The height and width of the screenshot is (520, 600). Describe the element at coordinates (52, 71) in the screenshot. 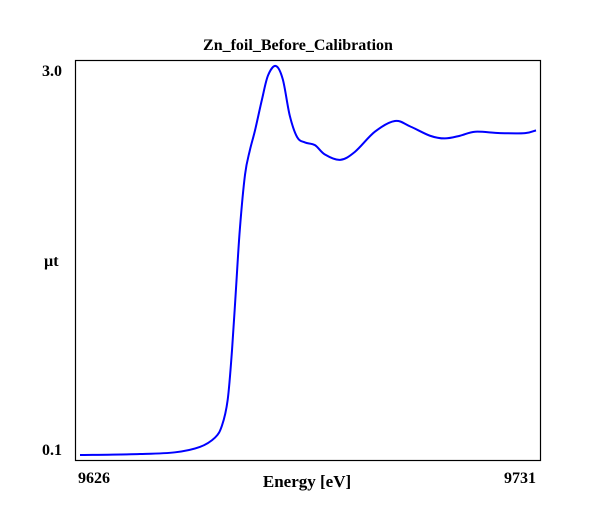

I see `y-tick-label-top: 3.0` at that location.